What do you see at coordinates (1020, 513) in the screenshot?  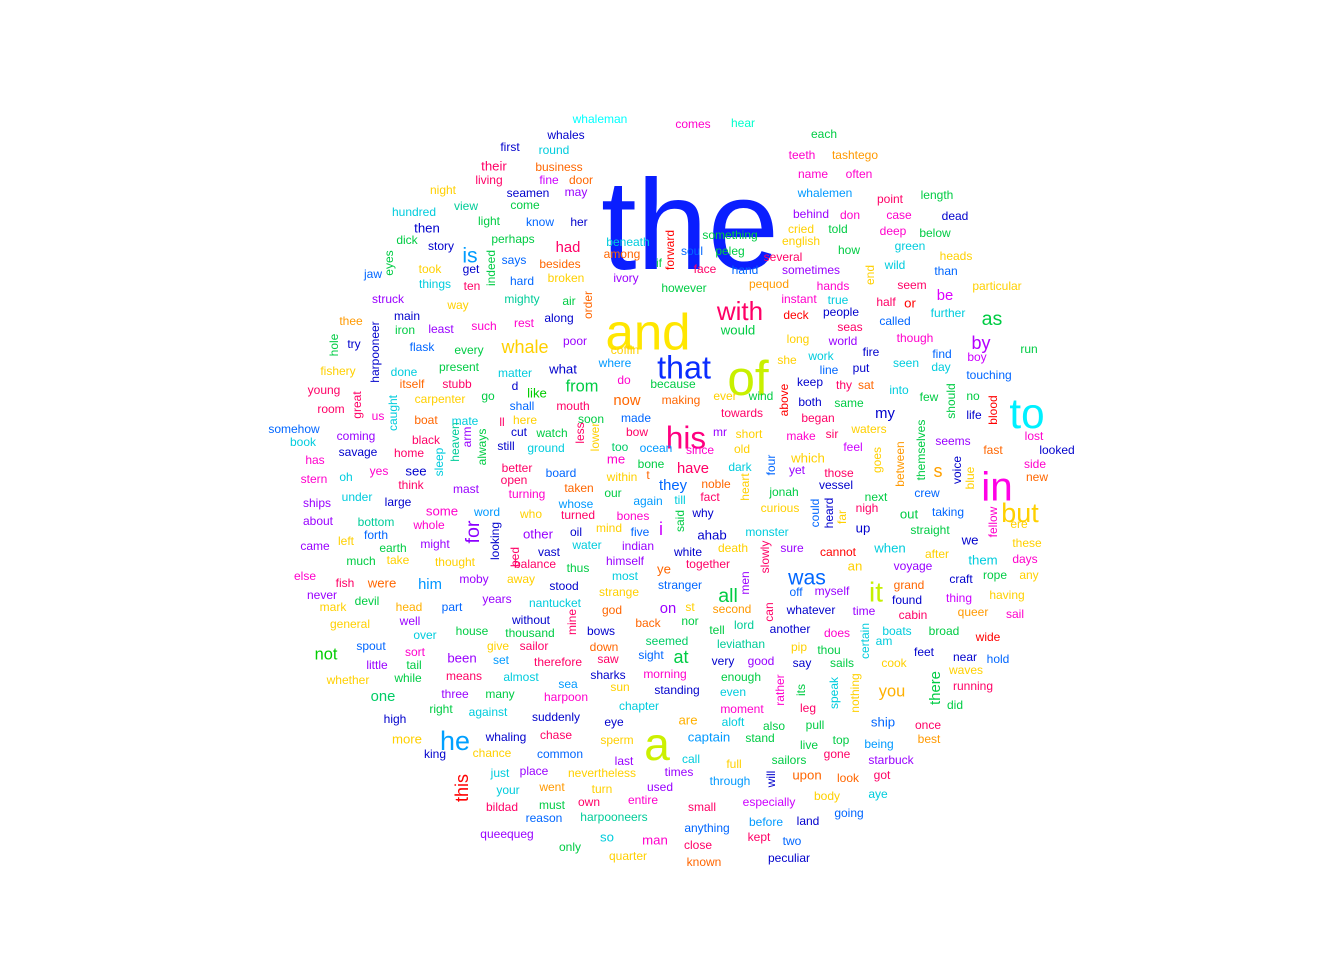 I see `word-9: but` at bounding box center [1020, 513].